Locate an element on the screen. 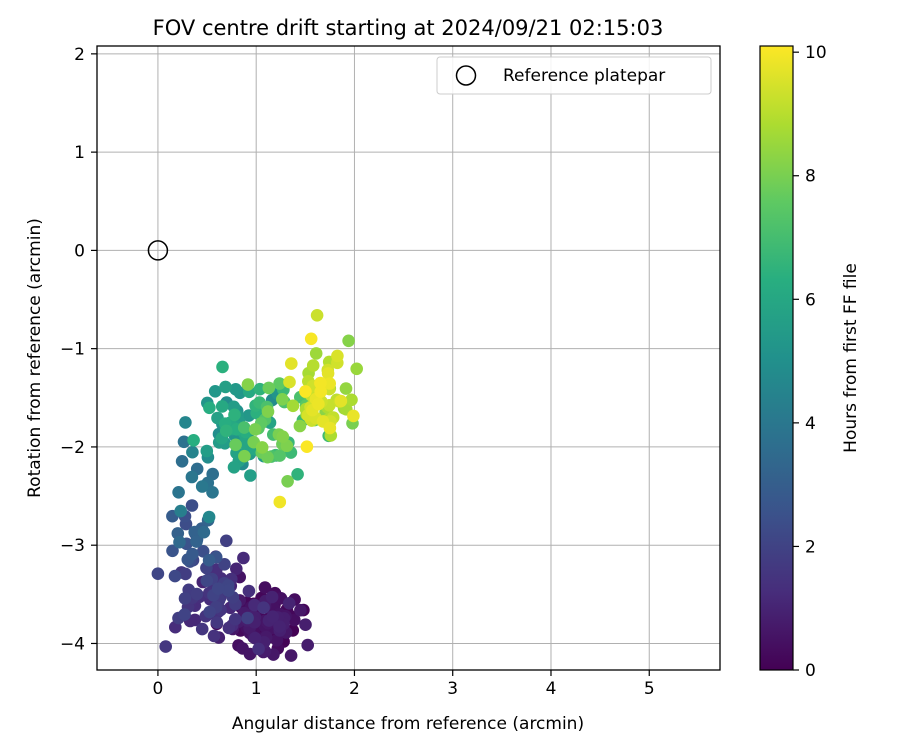 This screenshot has height=750, width=900. y-tick-label: 0 is located at coordinates (79, 251).